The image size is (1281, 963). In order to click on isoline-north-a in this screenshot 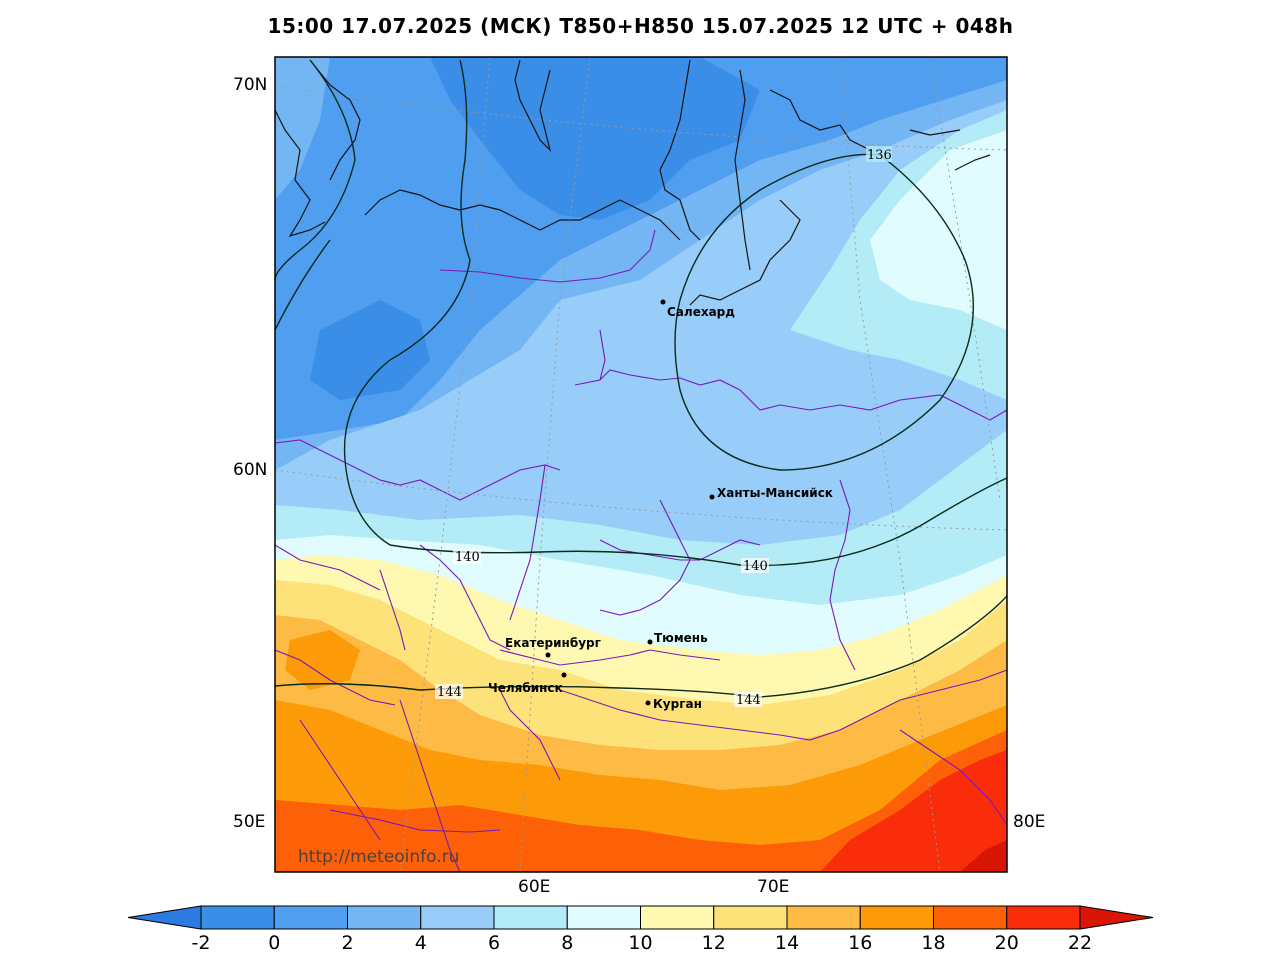, I will do `click(315, 170)`.